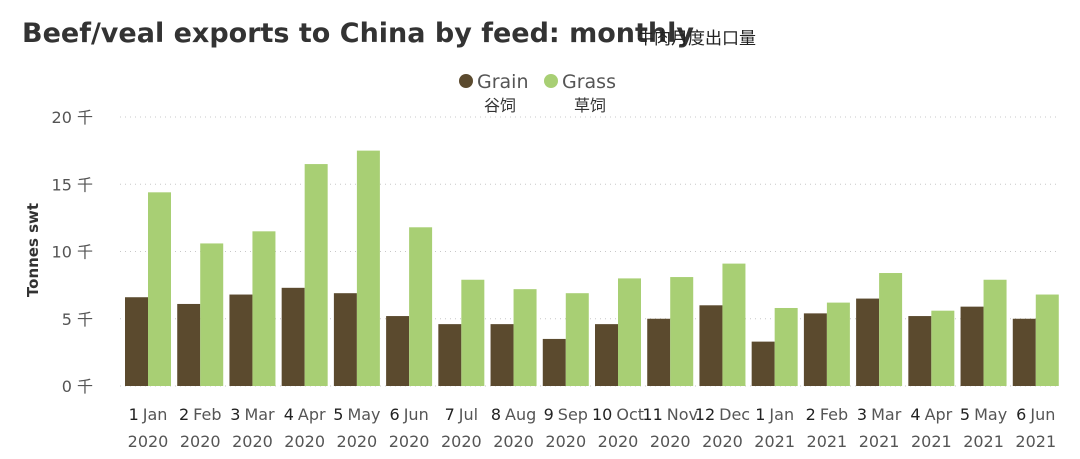  Describe the element at coordinates (763, 363) in the screenshot. I see `bar-grain-jan-2021` at that location.